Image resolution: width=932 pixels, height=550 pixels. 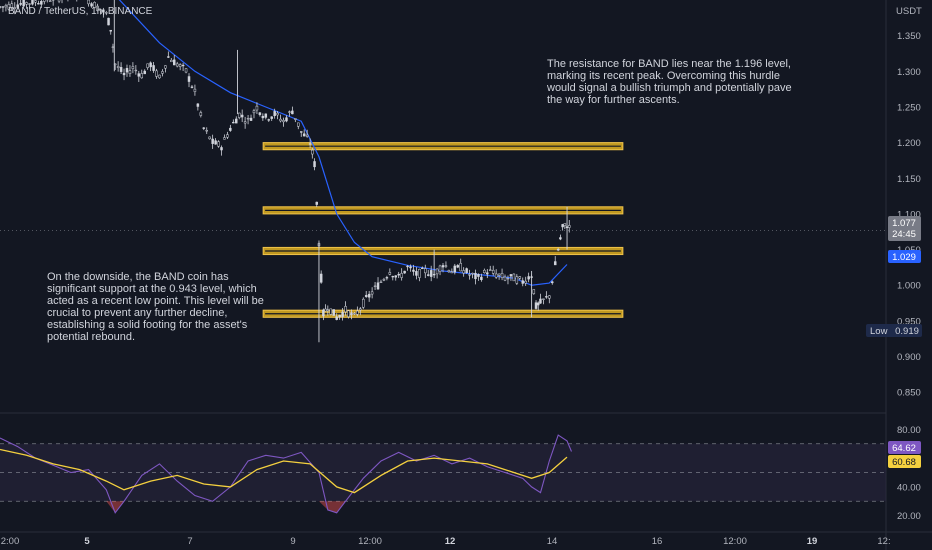 I want to click on price-tick-label: 1.350, so click(x=909, y=36).